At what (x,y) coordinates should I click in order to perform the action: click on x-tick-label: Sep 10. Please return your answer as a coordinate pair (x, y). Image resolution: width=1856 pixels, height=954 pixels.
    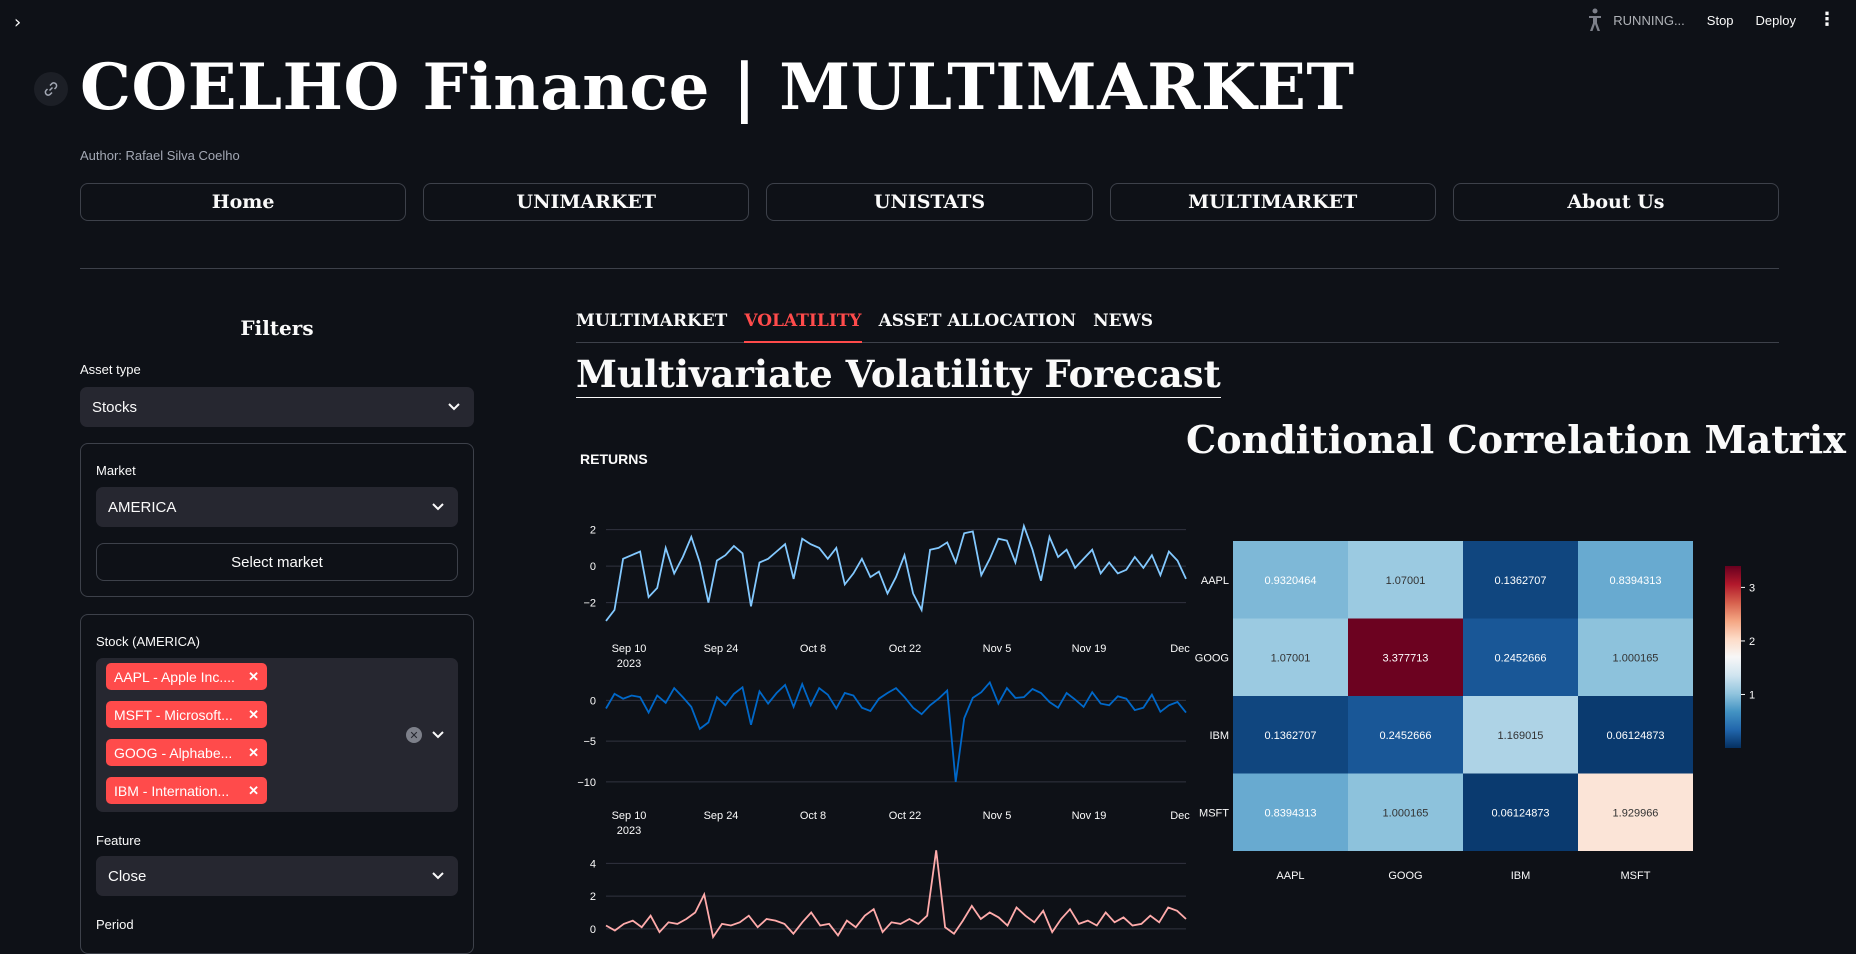
    Looking at the image, I should click on (629, 649).